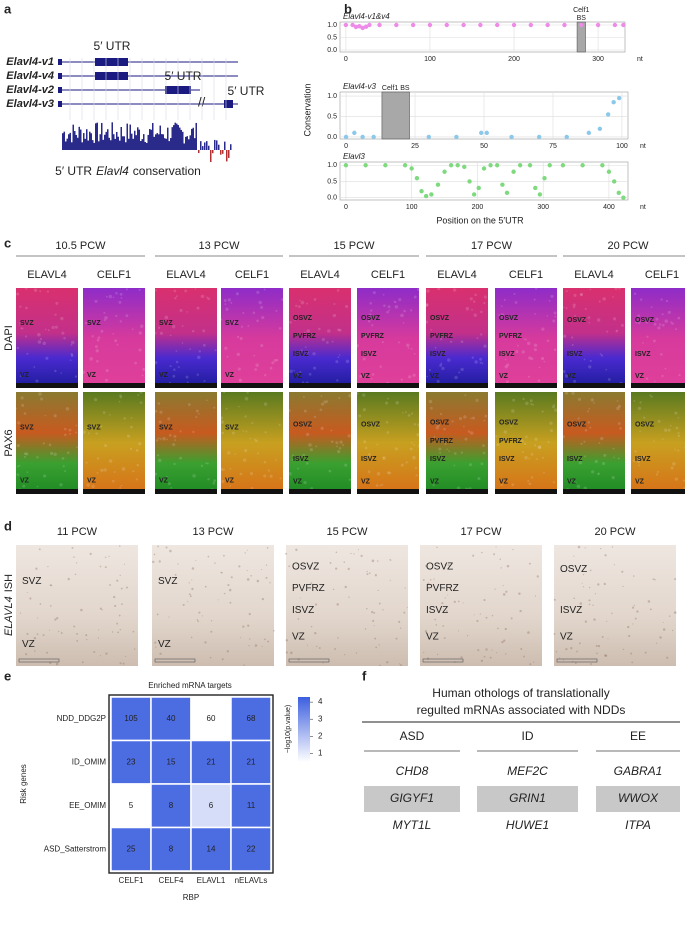 This screenshot has width=685, height=935. I want to click on y-tick-label: 0.5, so click(332, 181).